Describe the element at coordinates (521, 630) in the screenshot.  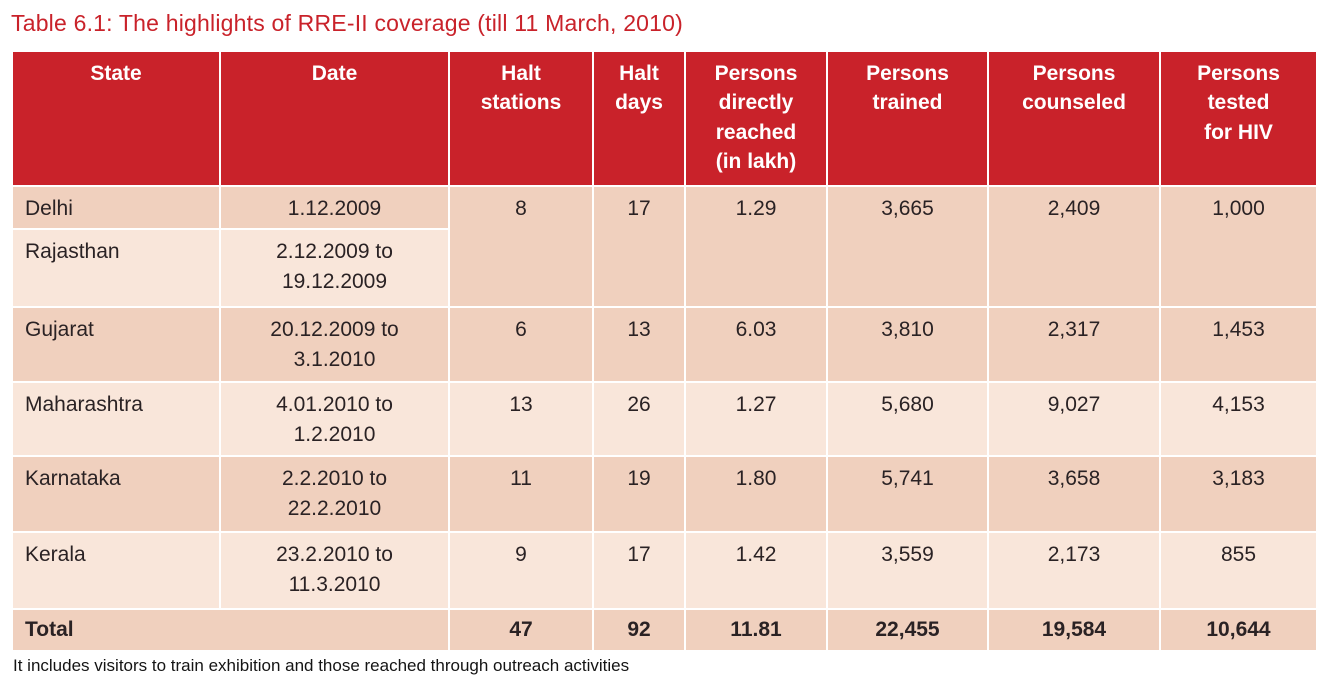
I see `cell-total-halt-stations: 47` at that location.